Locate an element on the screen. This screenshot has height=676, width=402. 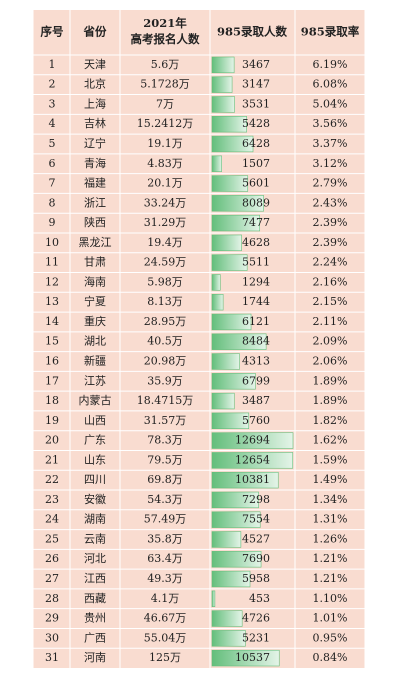
cell: 12694 is located at coordinates (252, 440).